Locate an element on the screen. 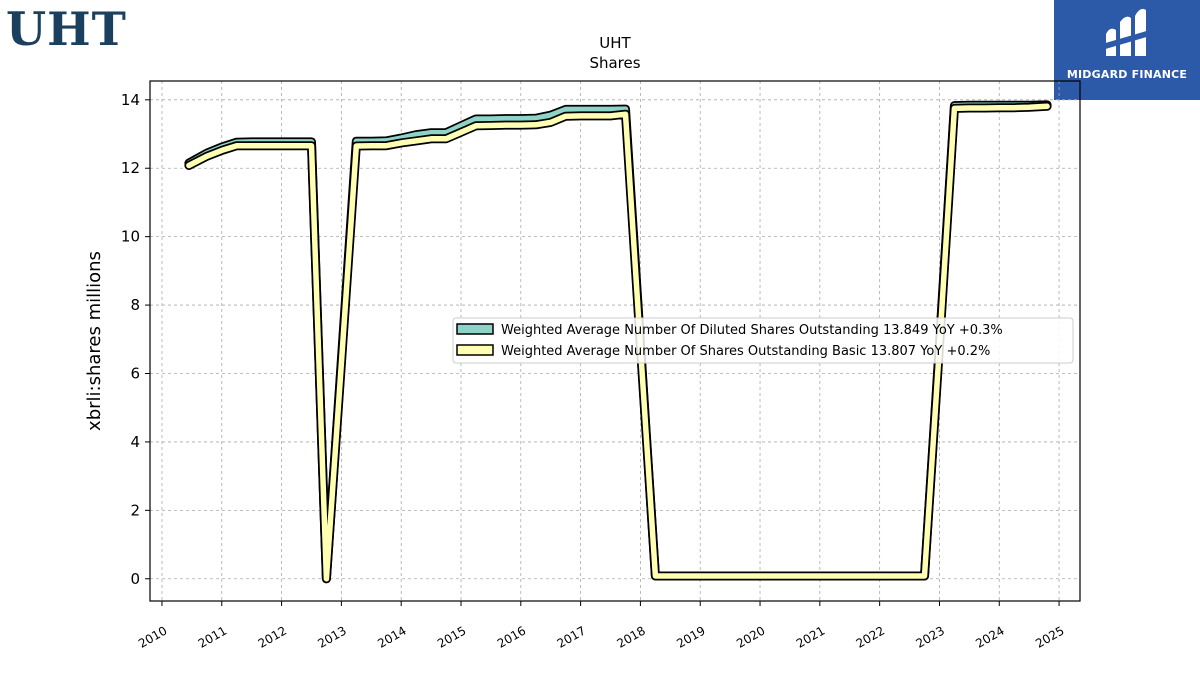  midgard-logo-icon is located at coordinates (1126, 32).